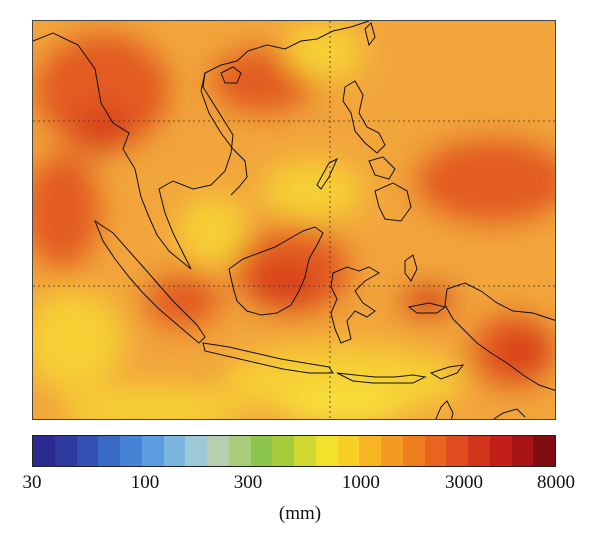  Describe the element at coordinates (300, 513) in the screenshot. I see `colorbar-unit-label: (mm)` at that location.